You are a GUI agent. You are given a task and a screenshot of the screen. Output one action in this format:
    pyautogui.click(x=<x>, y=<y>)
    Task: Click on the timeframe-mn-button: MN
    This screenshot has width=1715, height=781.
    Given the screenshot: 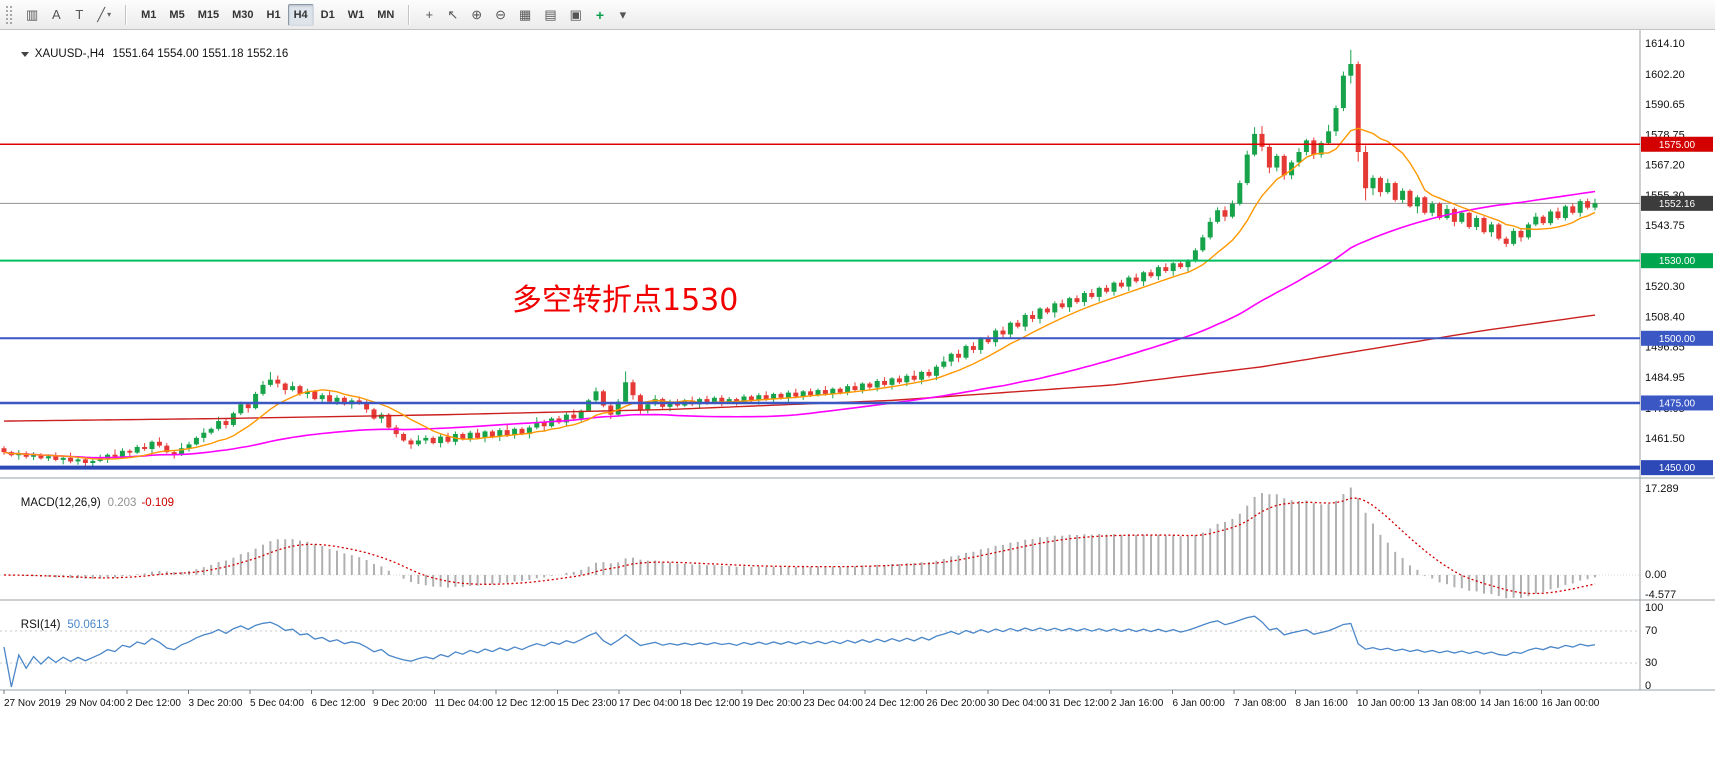 What is the action you would take?
    pyautogui.click(x=386, y=14)
    